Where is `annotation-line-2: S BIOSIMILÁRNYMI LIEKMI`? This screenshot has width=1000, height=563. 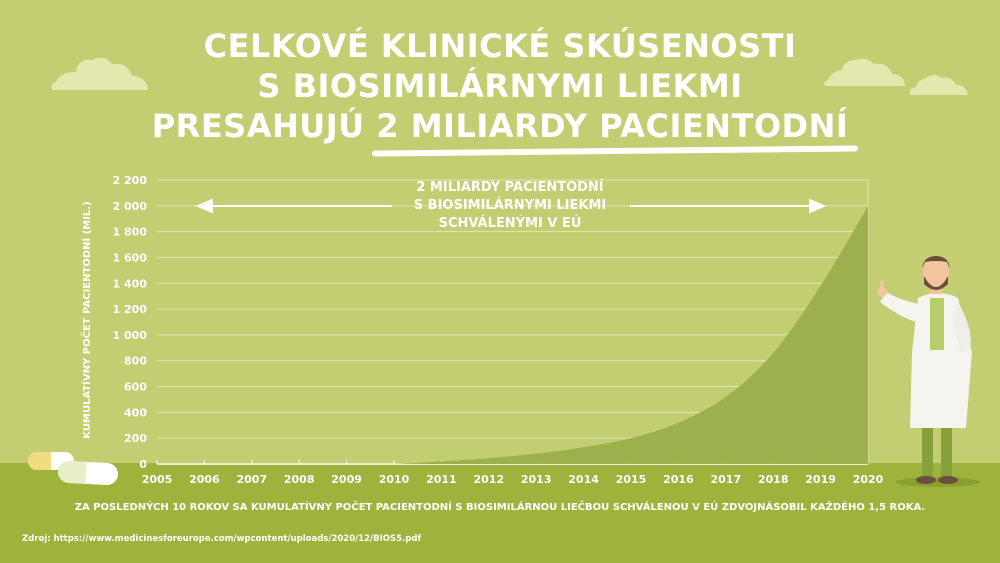 annotation-line-2: S BIOSIMILÁRNYMI LIEKMI is located at coordinates (510, 205).